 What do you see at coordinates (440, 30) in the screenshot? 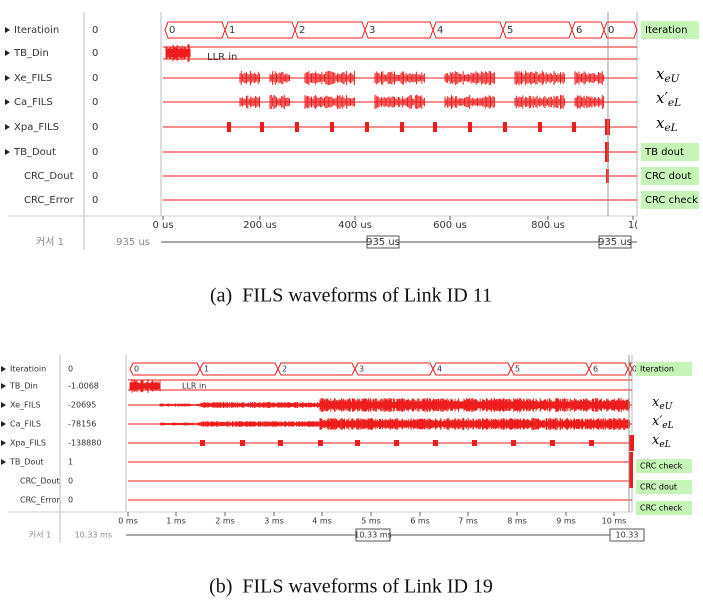
I see `iteration-label: 4` at bounding box center [440, 30].